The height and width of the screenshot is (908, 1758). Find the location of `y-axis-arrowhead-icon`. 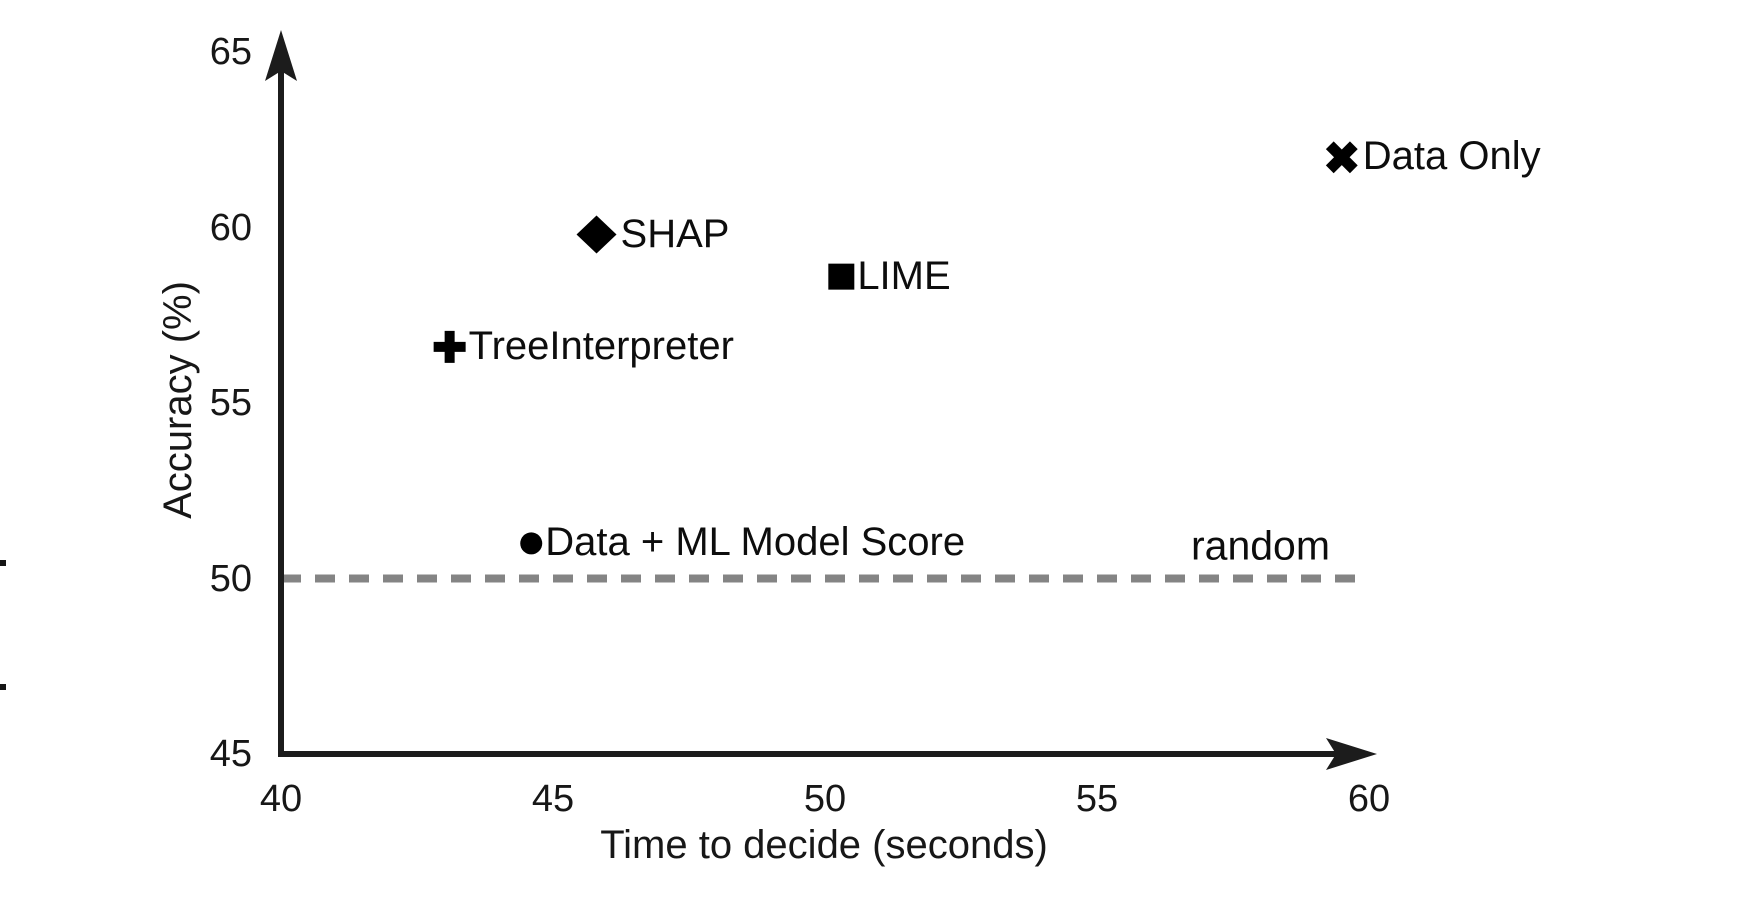

y-axis-arrowhead-icon is located at coordinates (281, 55).